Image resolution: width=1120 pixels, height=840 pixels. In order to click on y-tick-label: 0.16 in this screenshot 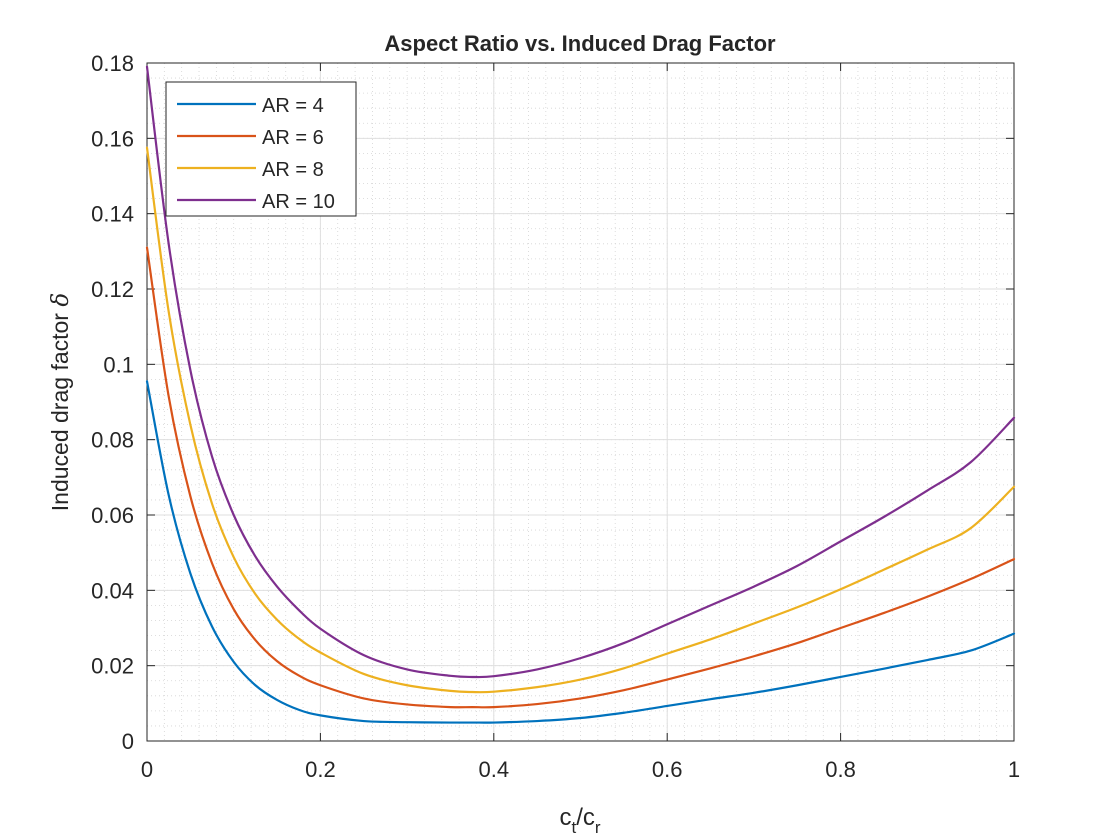, I will do `click(112, 138)`.